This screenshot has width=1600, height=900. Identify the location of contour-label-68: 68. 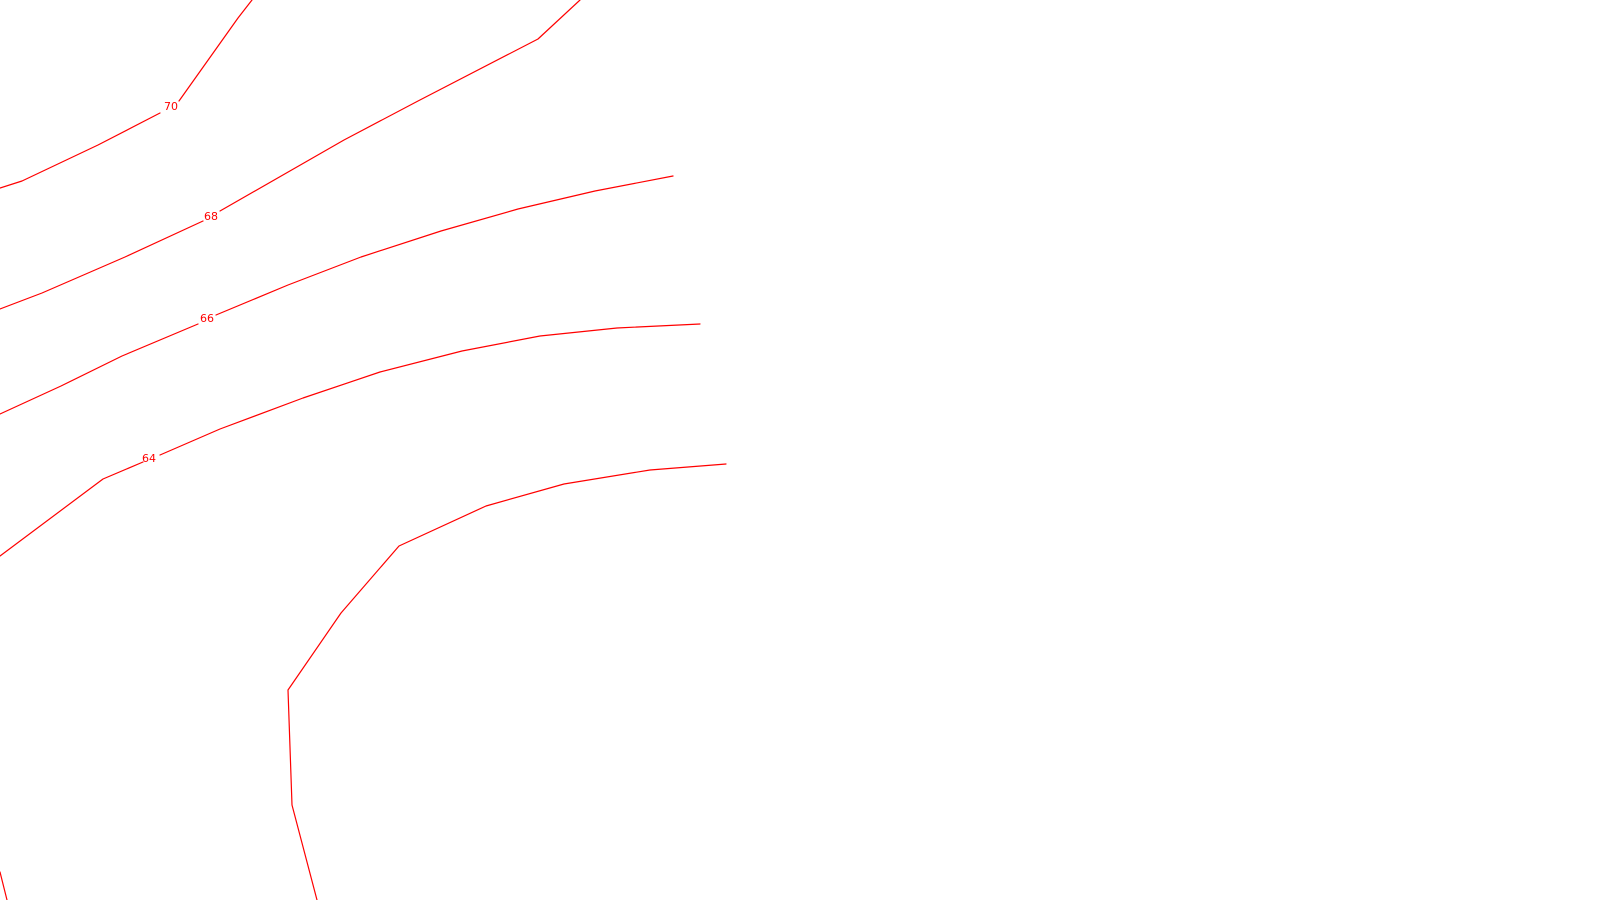
(211, 216).